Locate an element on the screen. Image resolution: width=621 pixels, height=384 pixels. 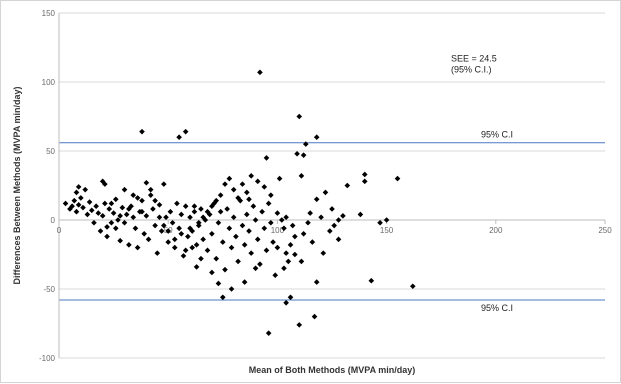
x-tick-label: 100 is located at coordinates (278, 230).